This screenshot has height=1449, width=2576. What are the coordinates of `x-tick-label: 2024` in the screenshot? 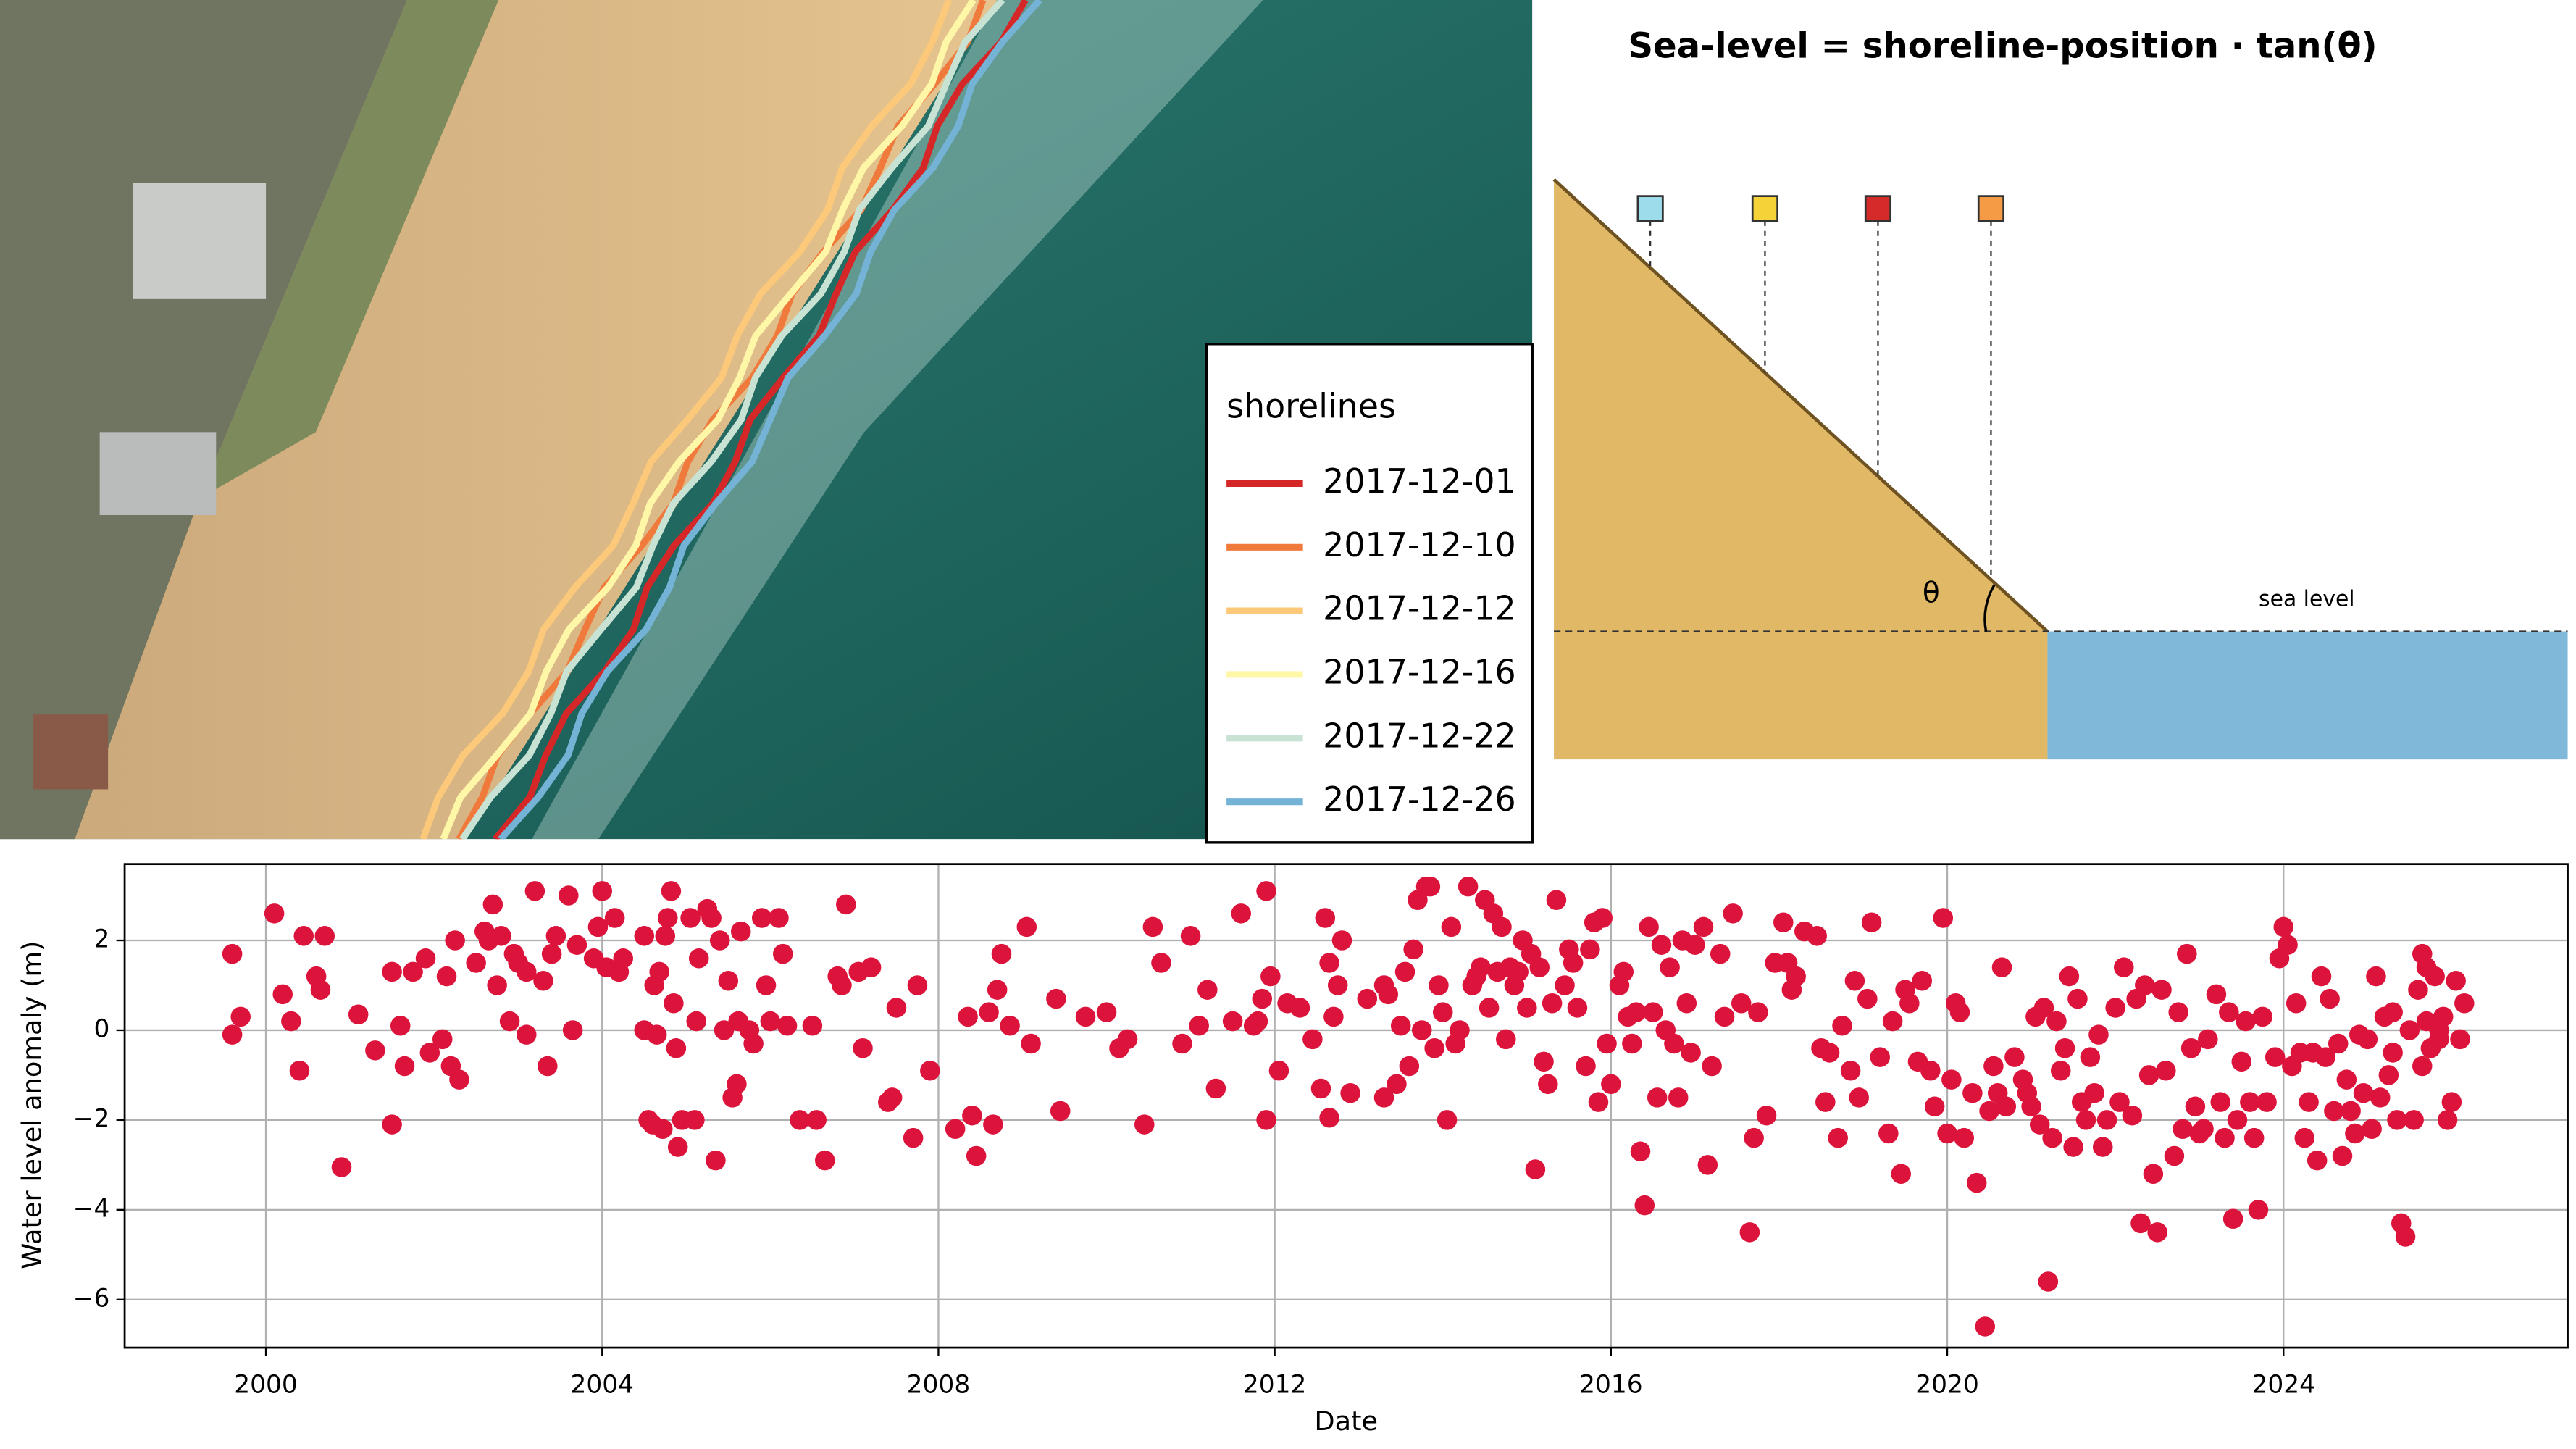 It's located at (2284, 1384).